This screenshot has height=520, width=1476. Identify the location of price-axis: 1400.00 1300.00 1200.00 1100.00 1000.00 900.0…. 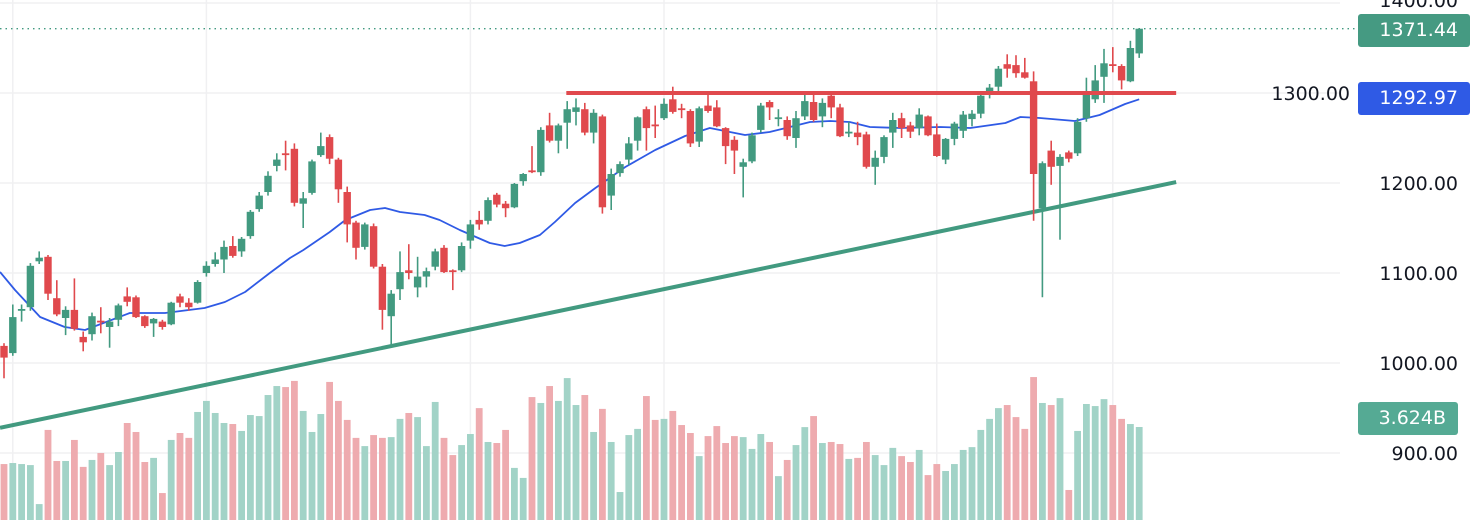
(1364, 232).